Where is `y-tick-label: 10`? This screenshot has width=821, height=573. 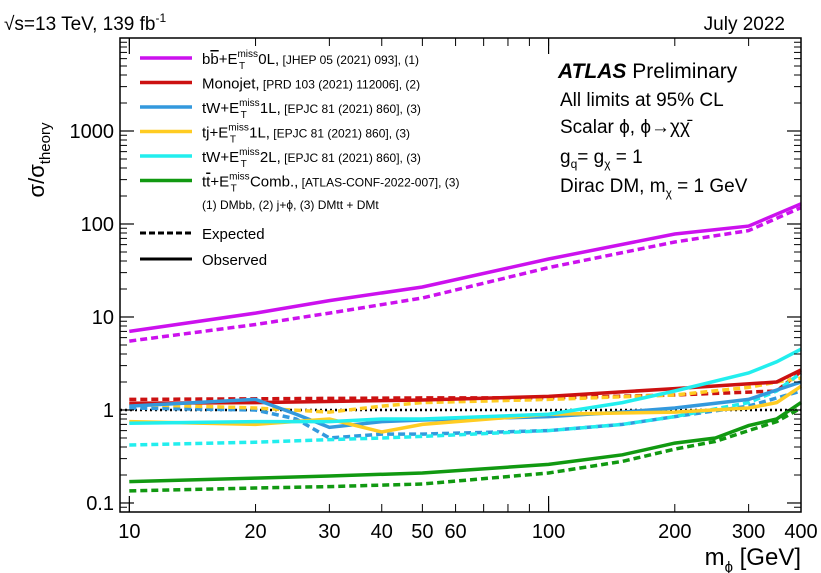 y-tick-label: 10 is located at coordinates (103, 318).